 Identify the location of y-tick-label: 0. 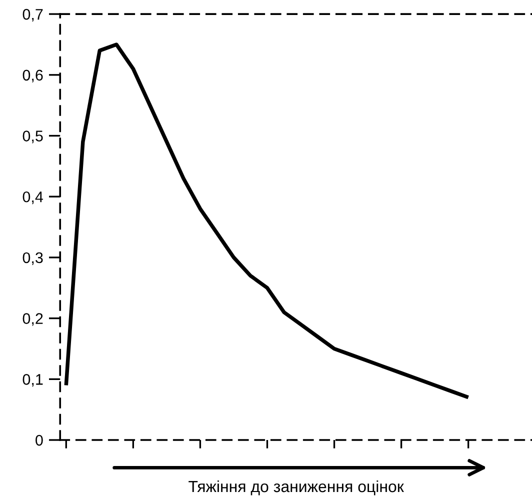
(39, 440).